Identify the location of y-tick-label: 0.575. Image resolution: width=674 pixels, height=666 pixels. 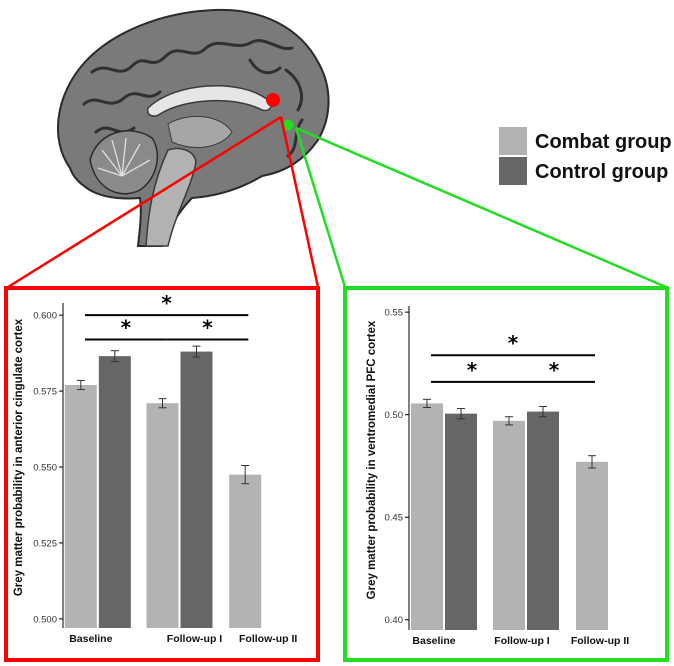
(45, 392).